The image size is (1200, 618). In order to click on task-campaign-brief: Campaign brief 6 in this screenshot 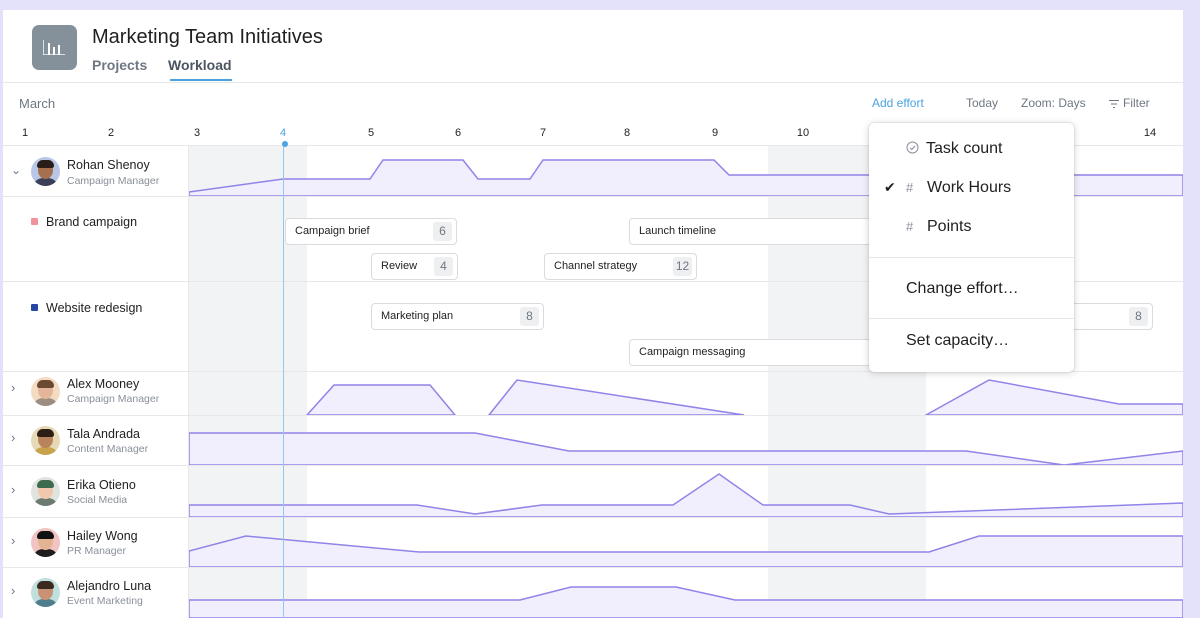, I will do `click(371, 231)`.